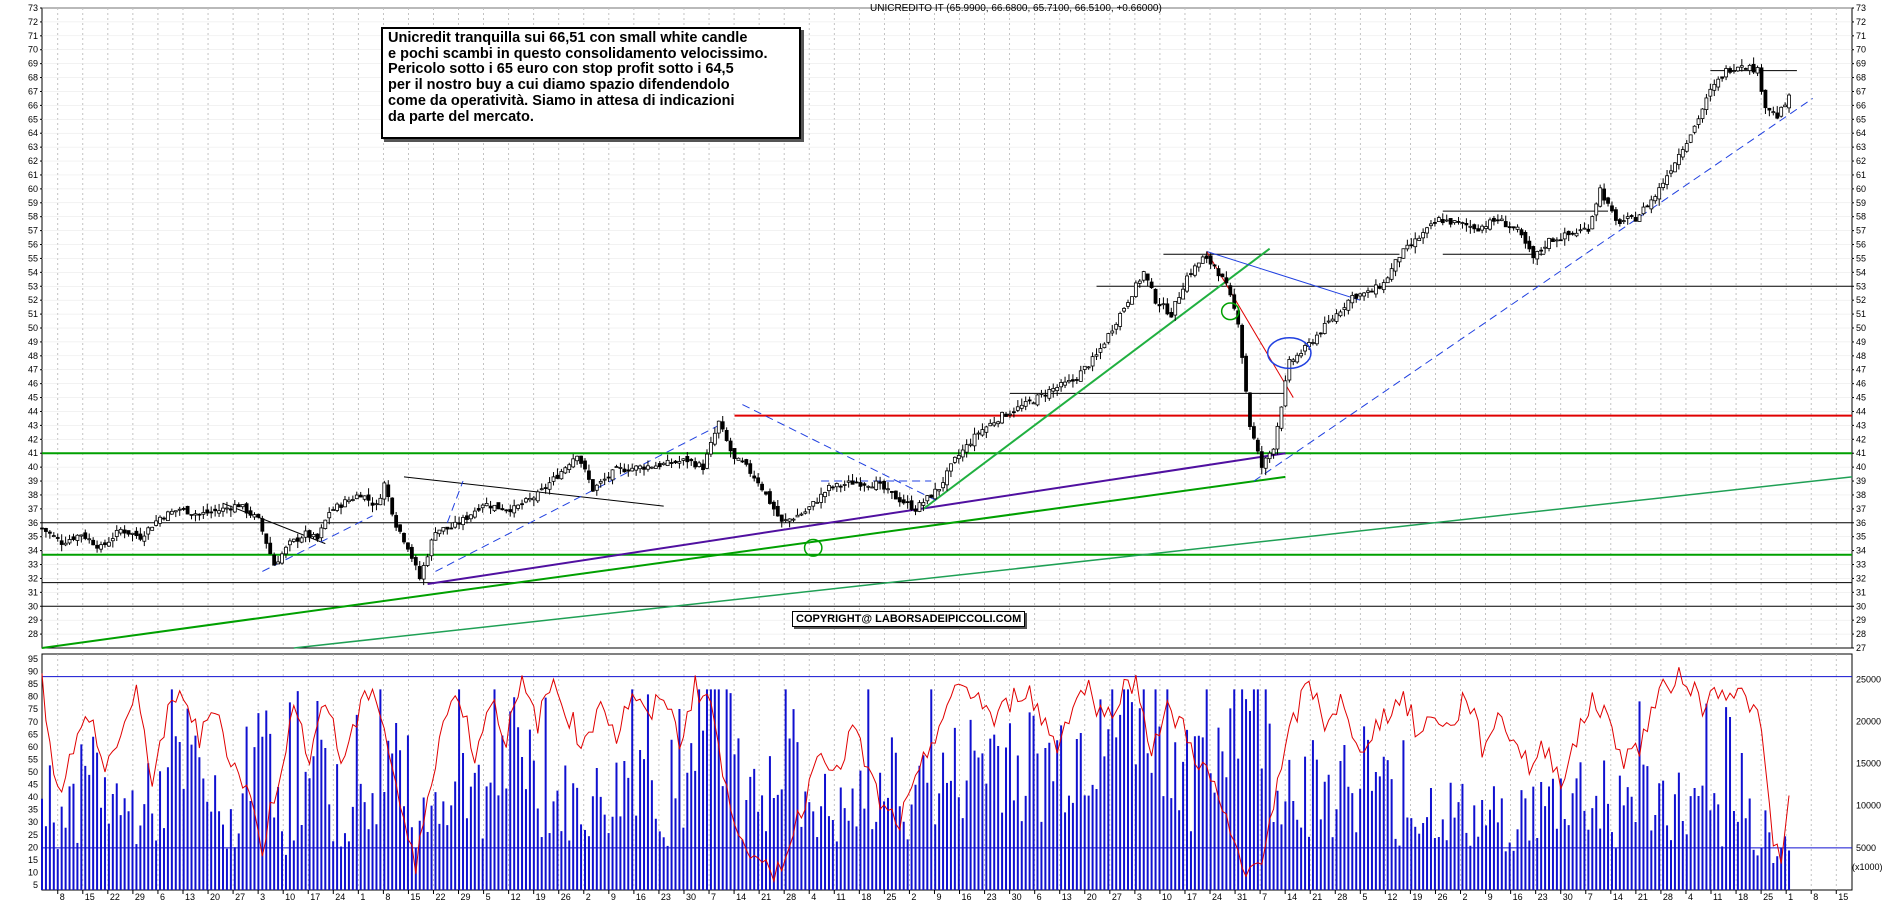 Image resolution: width=1890 pixels, height=902 pixels. I want to click on y-tick-label: 54, so click(1861, 272).